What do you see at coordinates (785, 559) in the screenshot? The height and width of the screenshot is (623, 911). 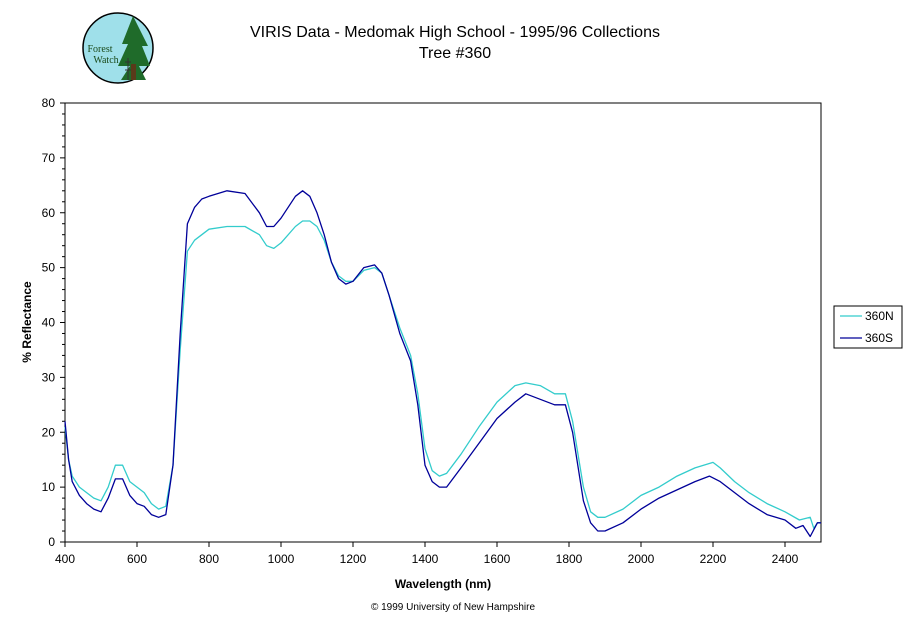 I see `x-tick-label: 2400` at bounding box center [785, 559].